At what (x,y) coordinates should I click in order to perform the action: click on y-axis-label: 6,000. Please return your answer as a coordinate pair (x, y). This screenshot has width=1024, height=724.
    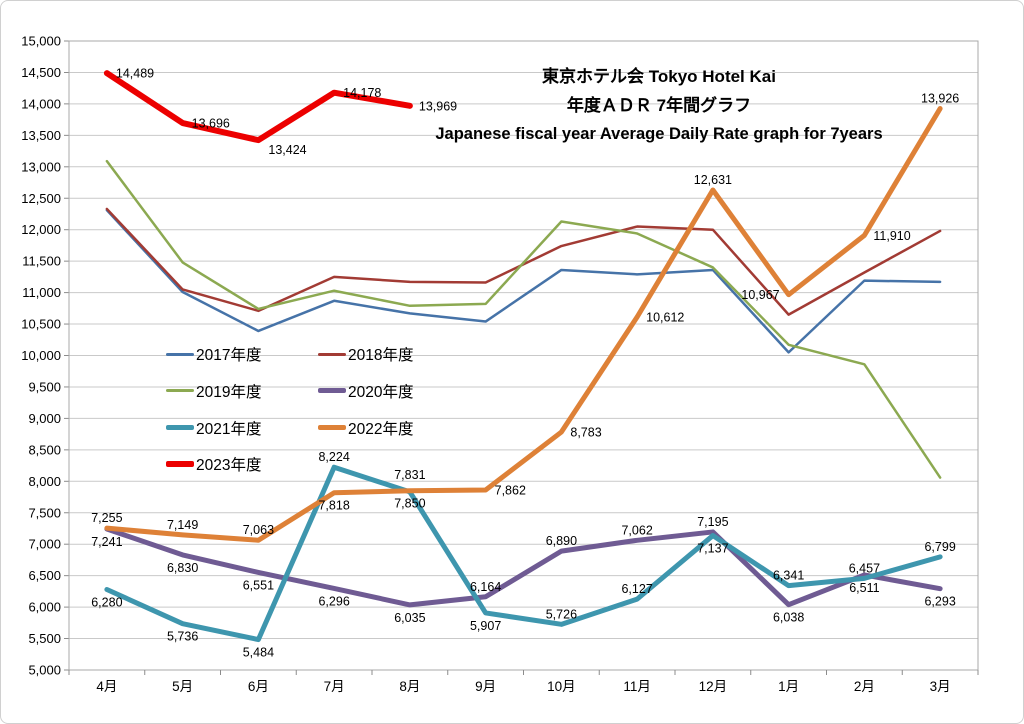
    Looking at the image, I should click on (44, 607).